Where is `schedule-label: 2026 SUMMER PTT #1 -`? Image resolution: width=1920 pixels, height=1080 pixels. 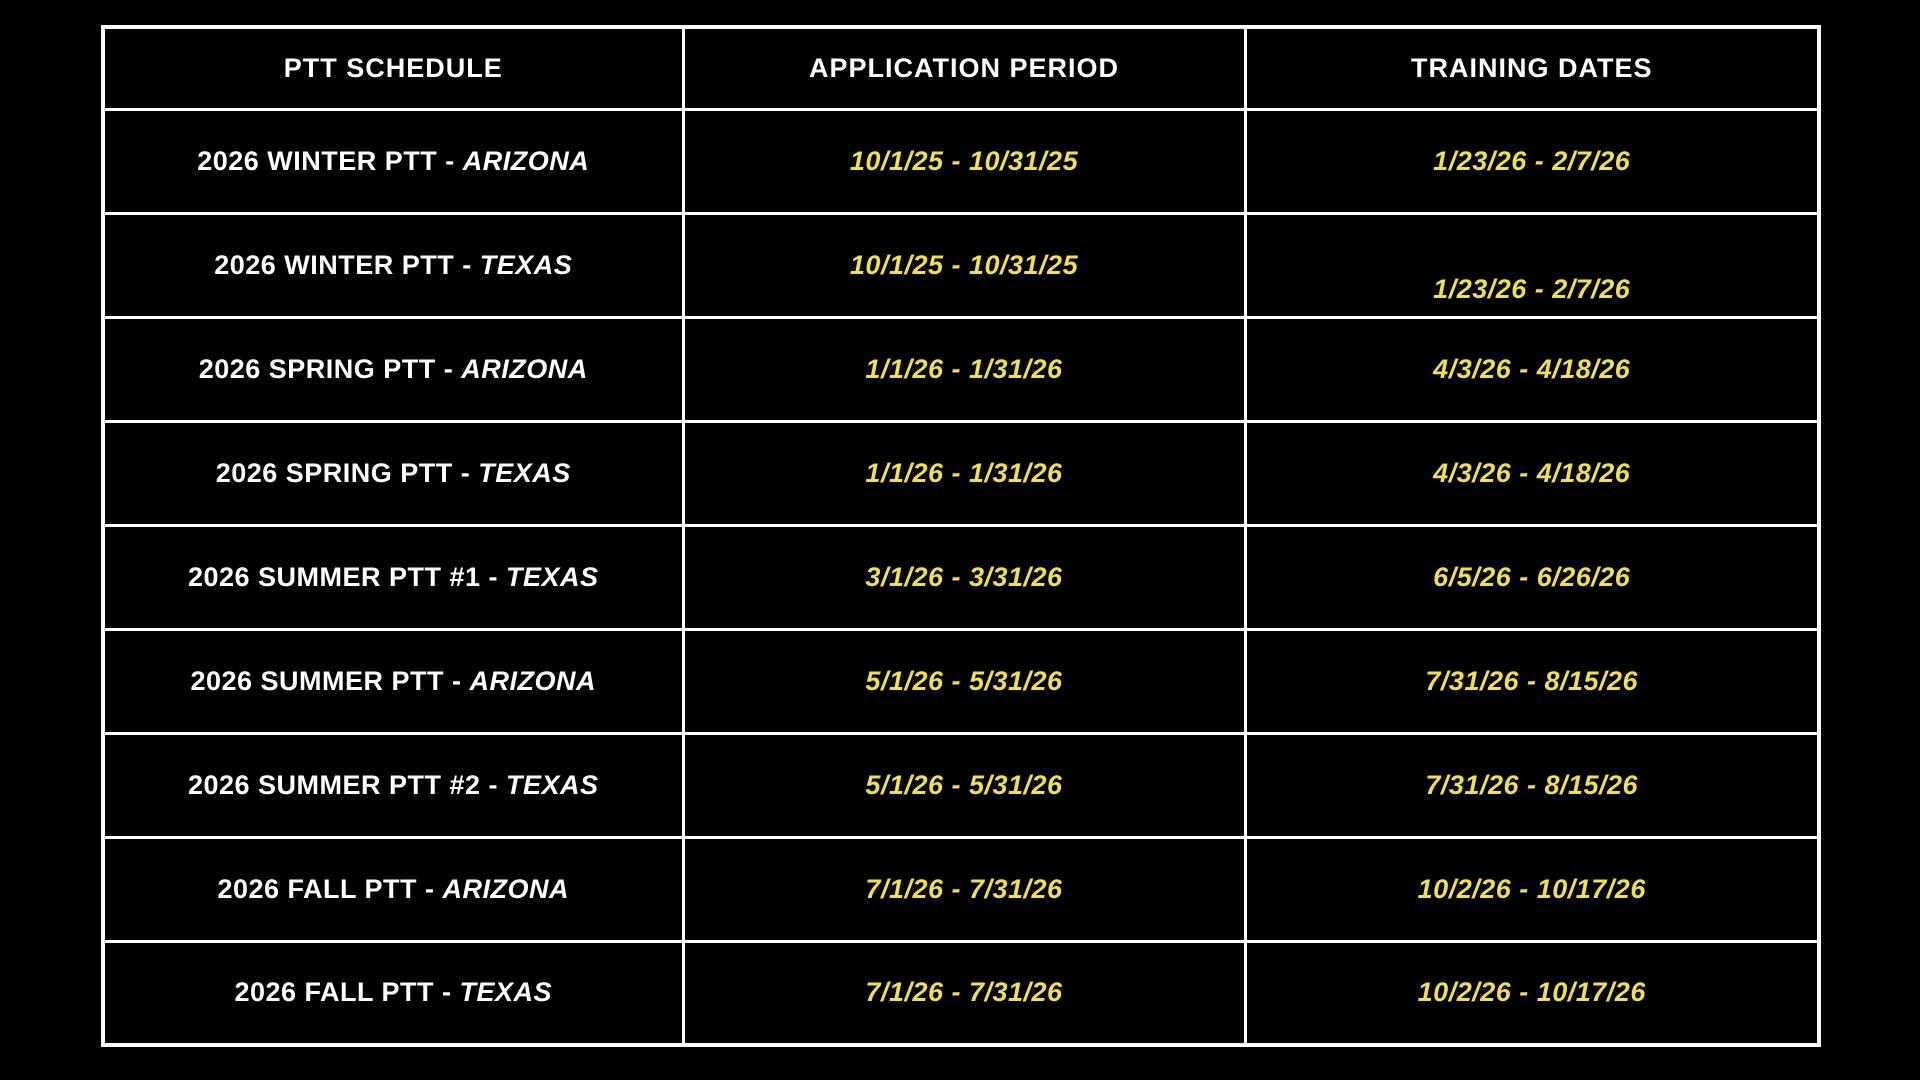
schedule-label: 2026 SUMMER PTT #1 - is located at coordinates (347, 576).